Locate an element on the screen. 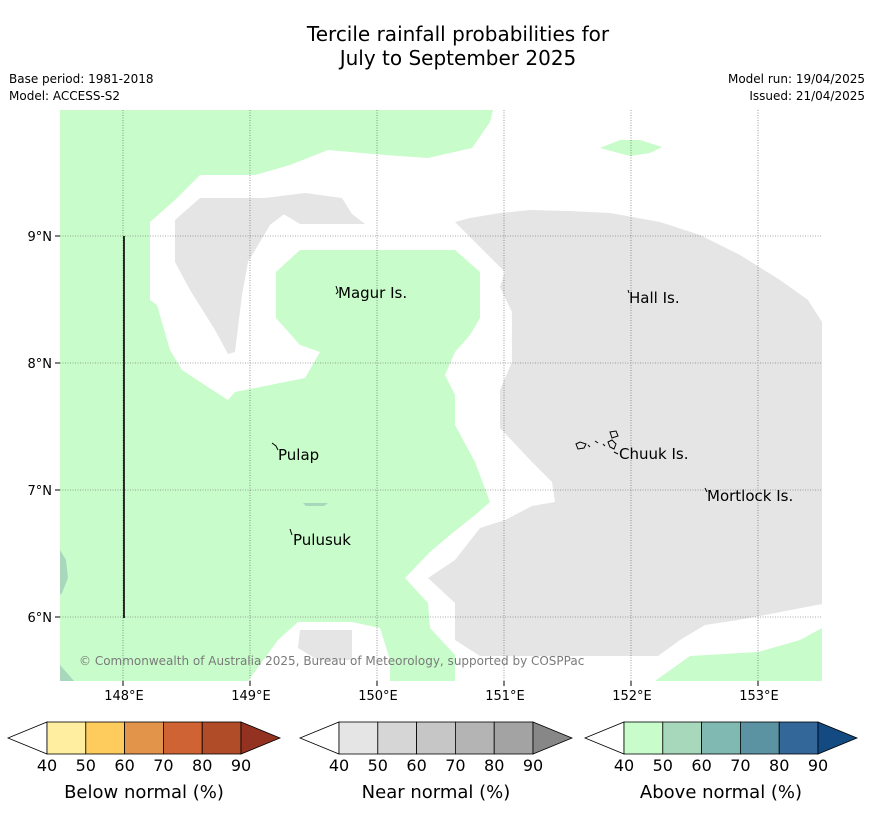  near-normal-colorbar-title: Near normal (%) is located at coordinates (436, 792).